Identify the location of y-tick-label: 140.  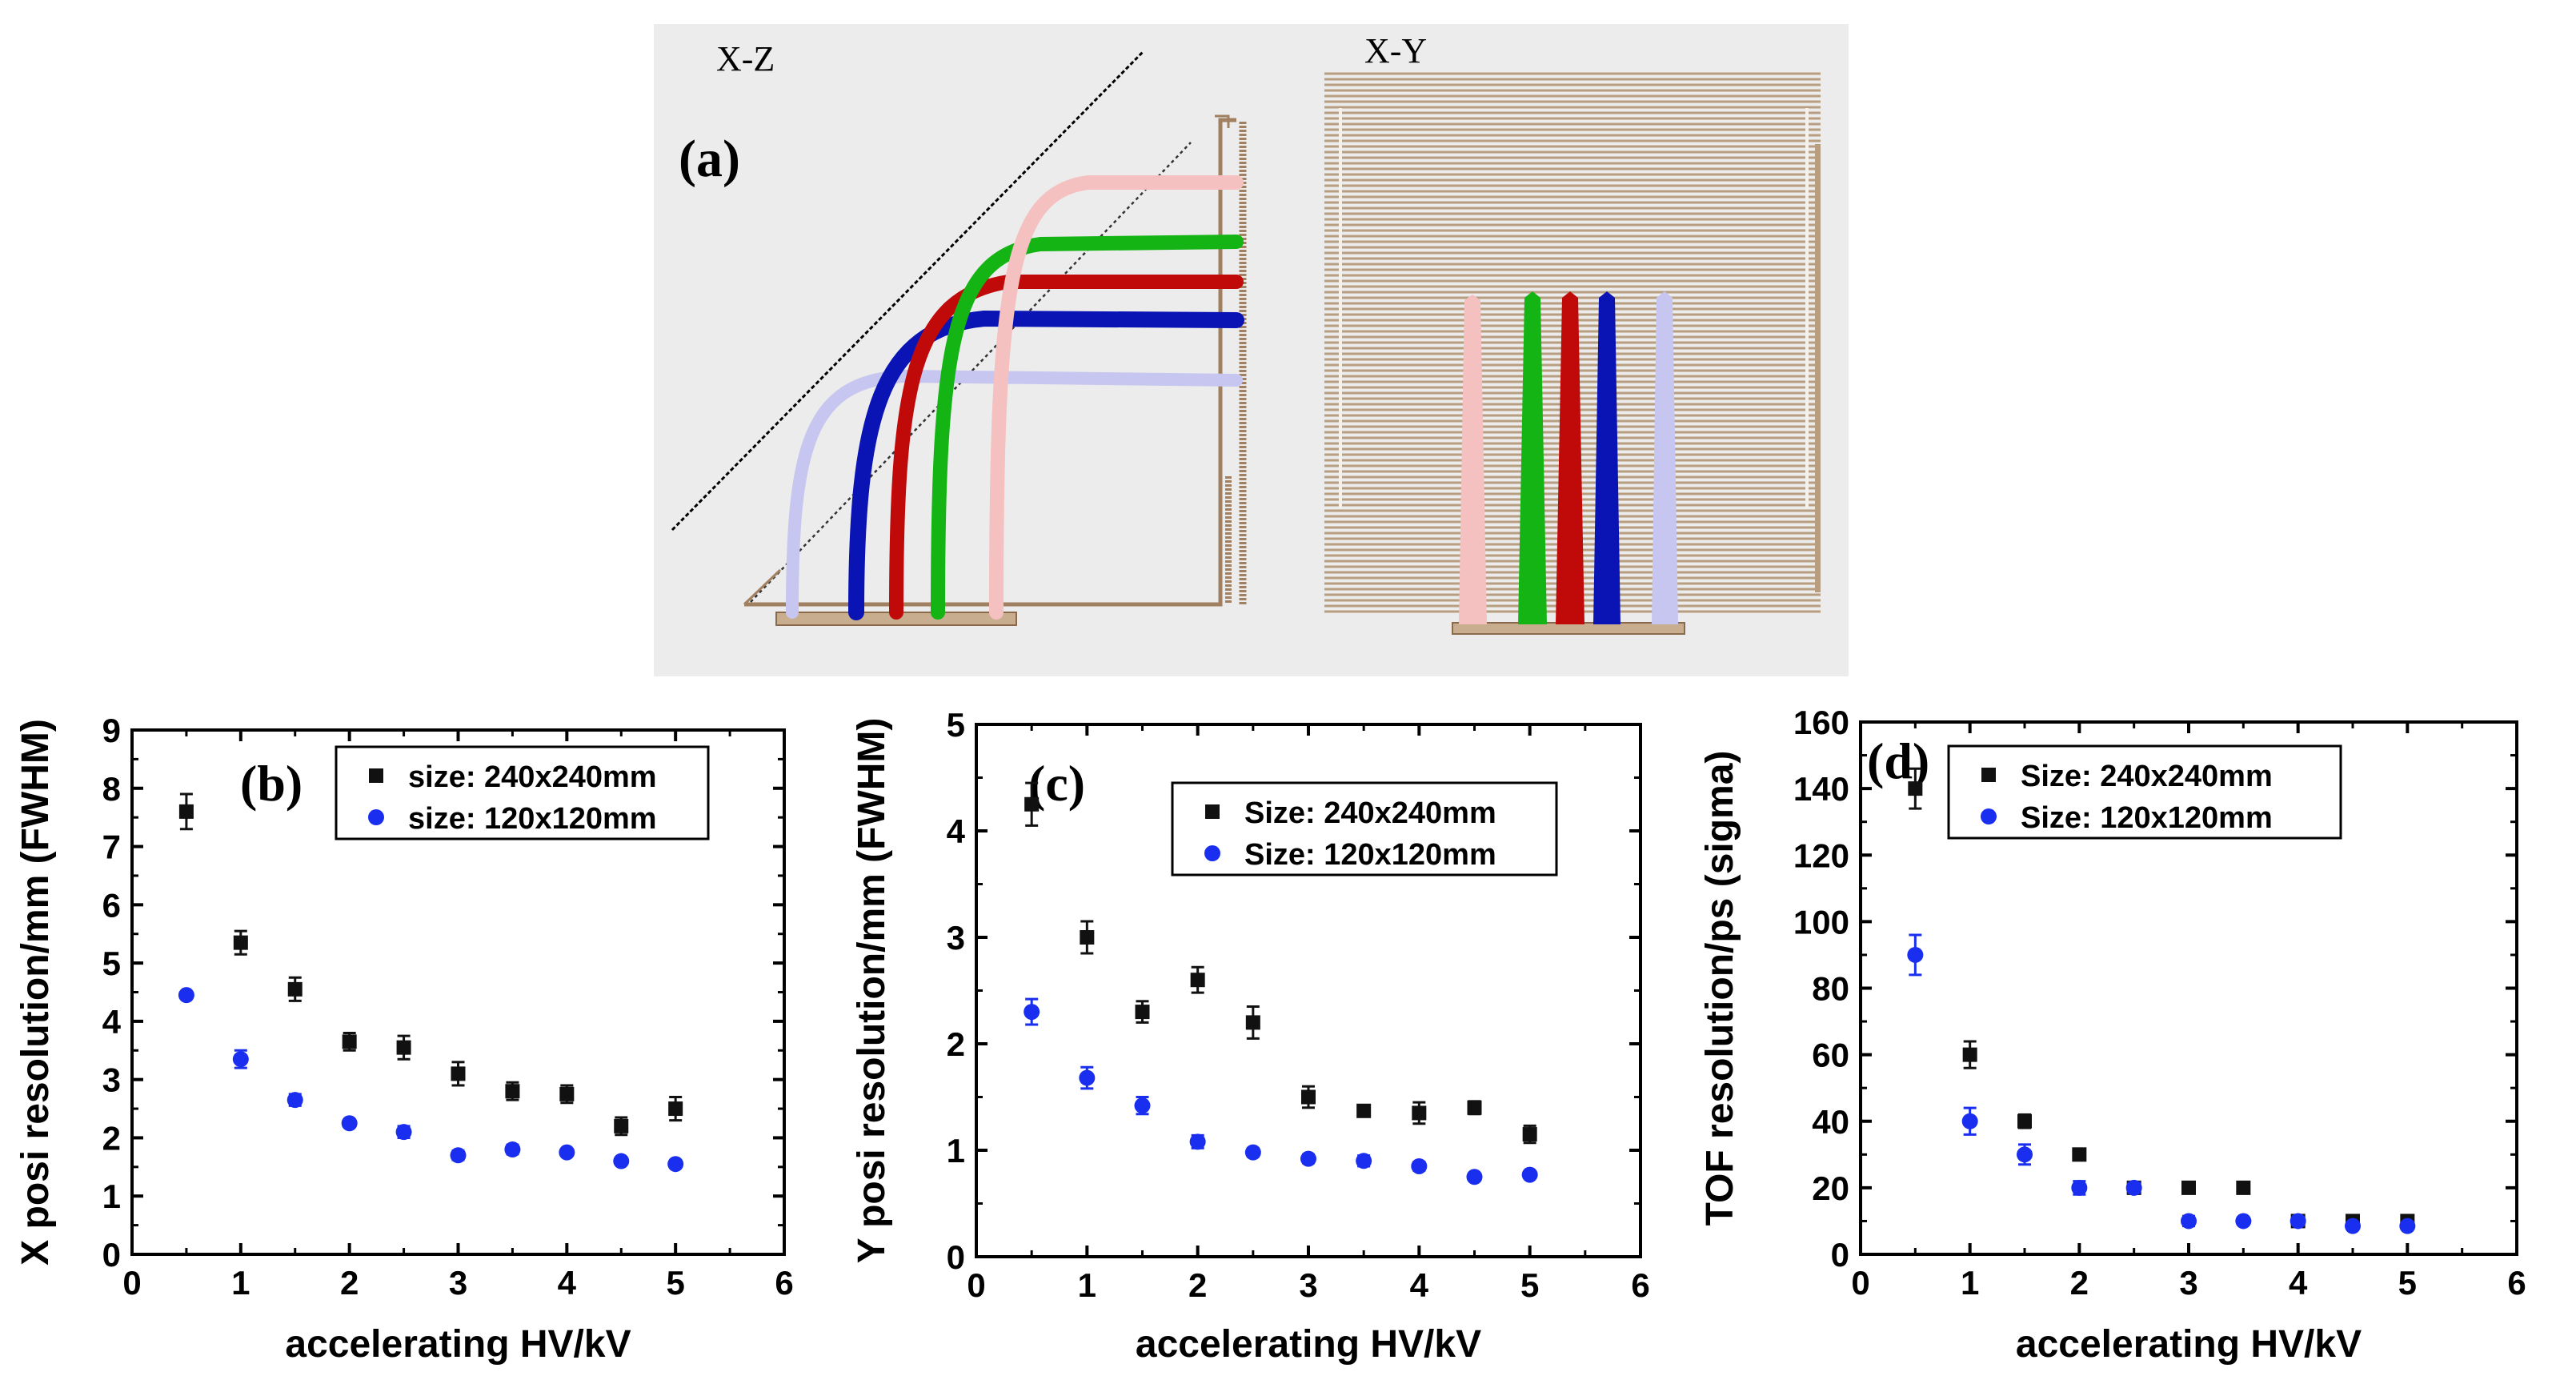
(1821, 789).